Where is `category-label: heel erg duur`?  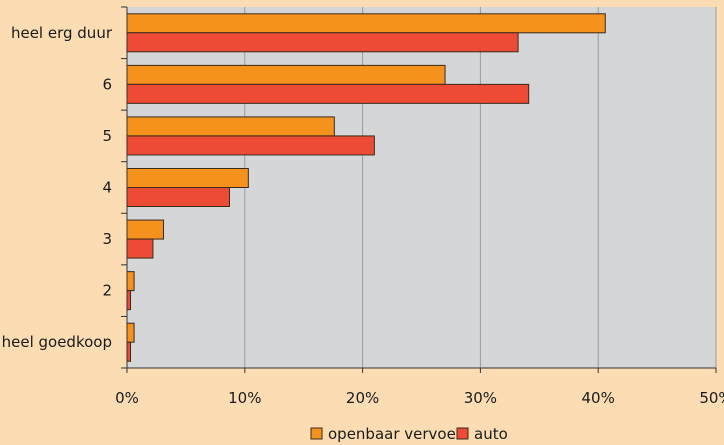
category-label: heel erg duur is located at coordinates (62, 33).